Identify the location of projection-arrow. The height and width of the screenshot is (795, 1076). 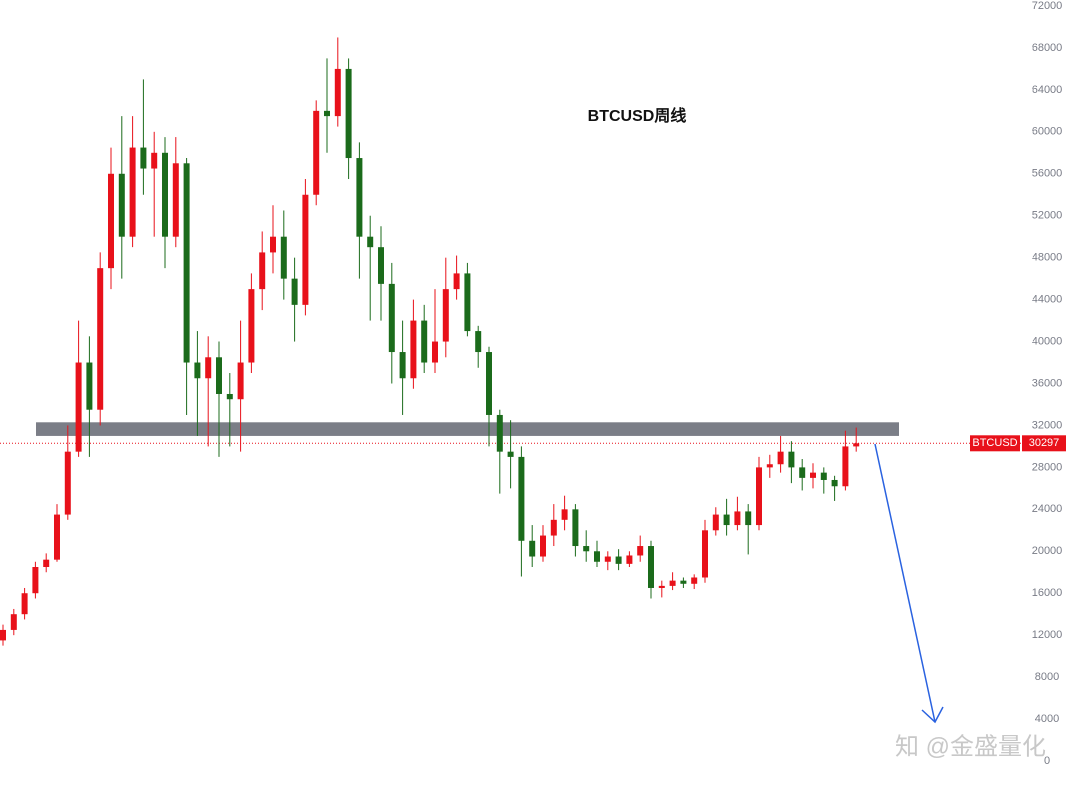
(909, 583).